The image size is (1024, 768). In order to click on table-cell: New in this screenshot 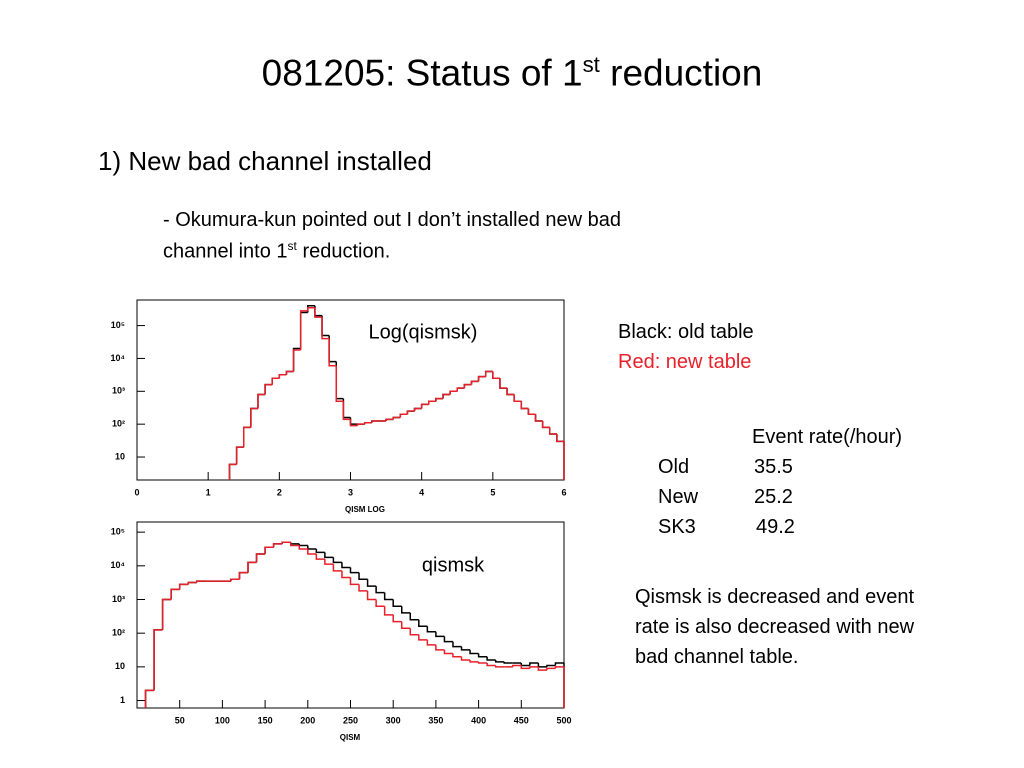, I will do `click(678, 497)`.